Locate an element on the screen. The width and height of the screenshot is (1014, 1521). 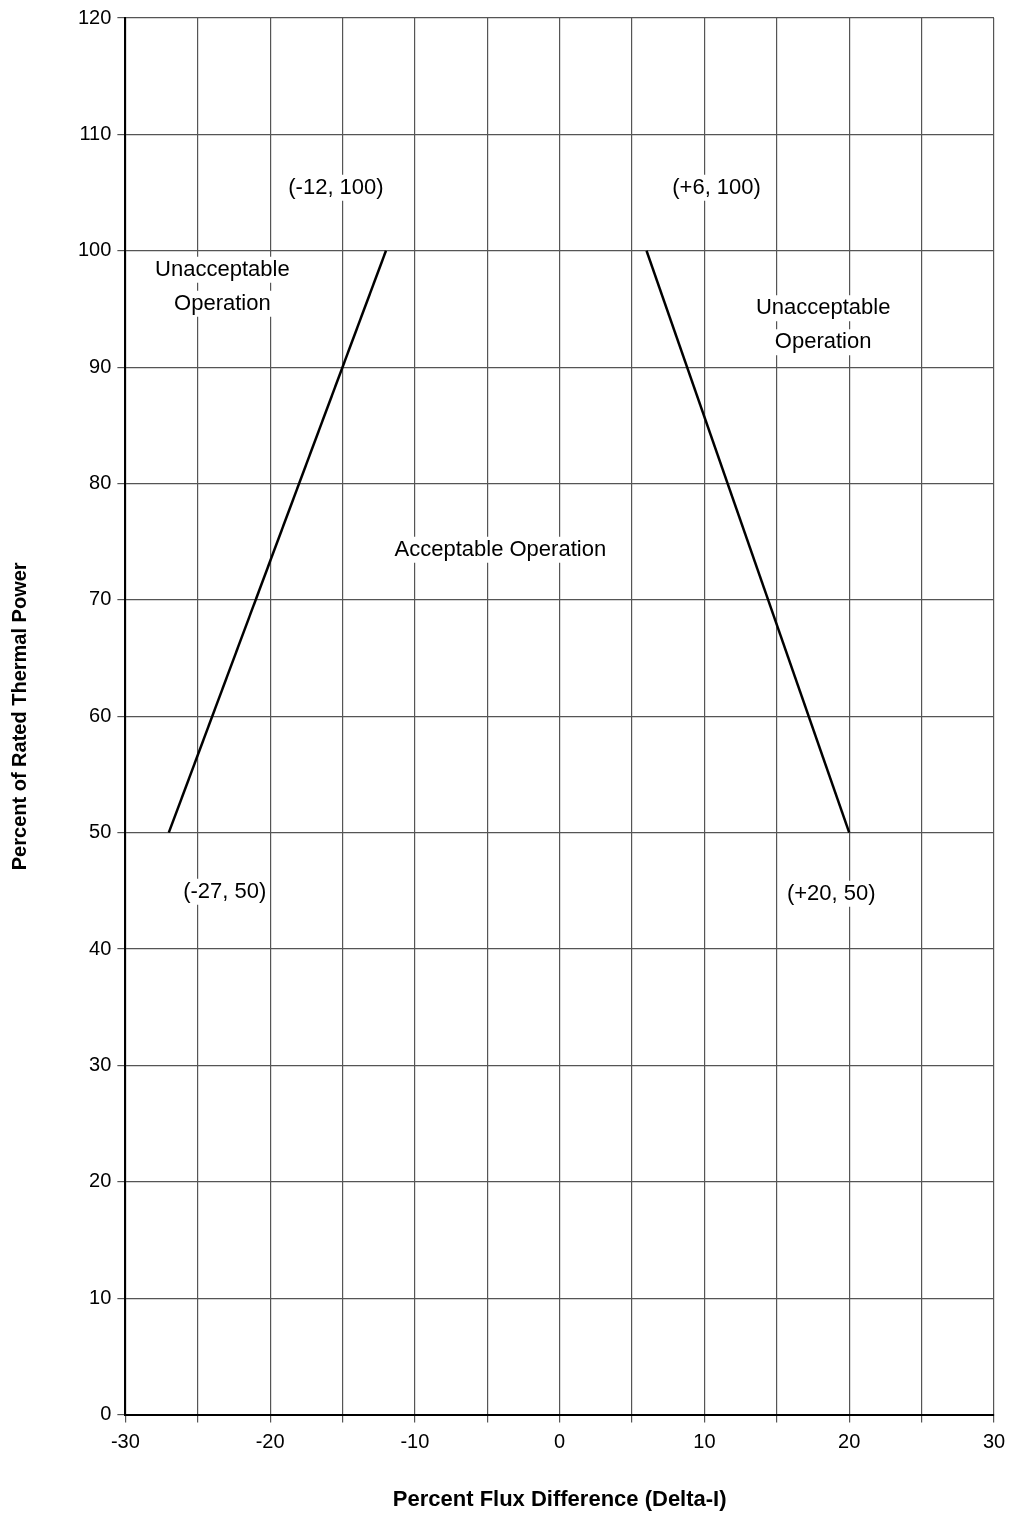
annotation: Acceptable Operation is located at coordinates (500, 548).